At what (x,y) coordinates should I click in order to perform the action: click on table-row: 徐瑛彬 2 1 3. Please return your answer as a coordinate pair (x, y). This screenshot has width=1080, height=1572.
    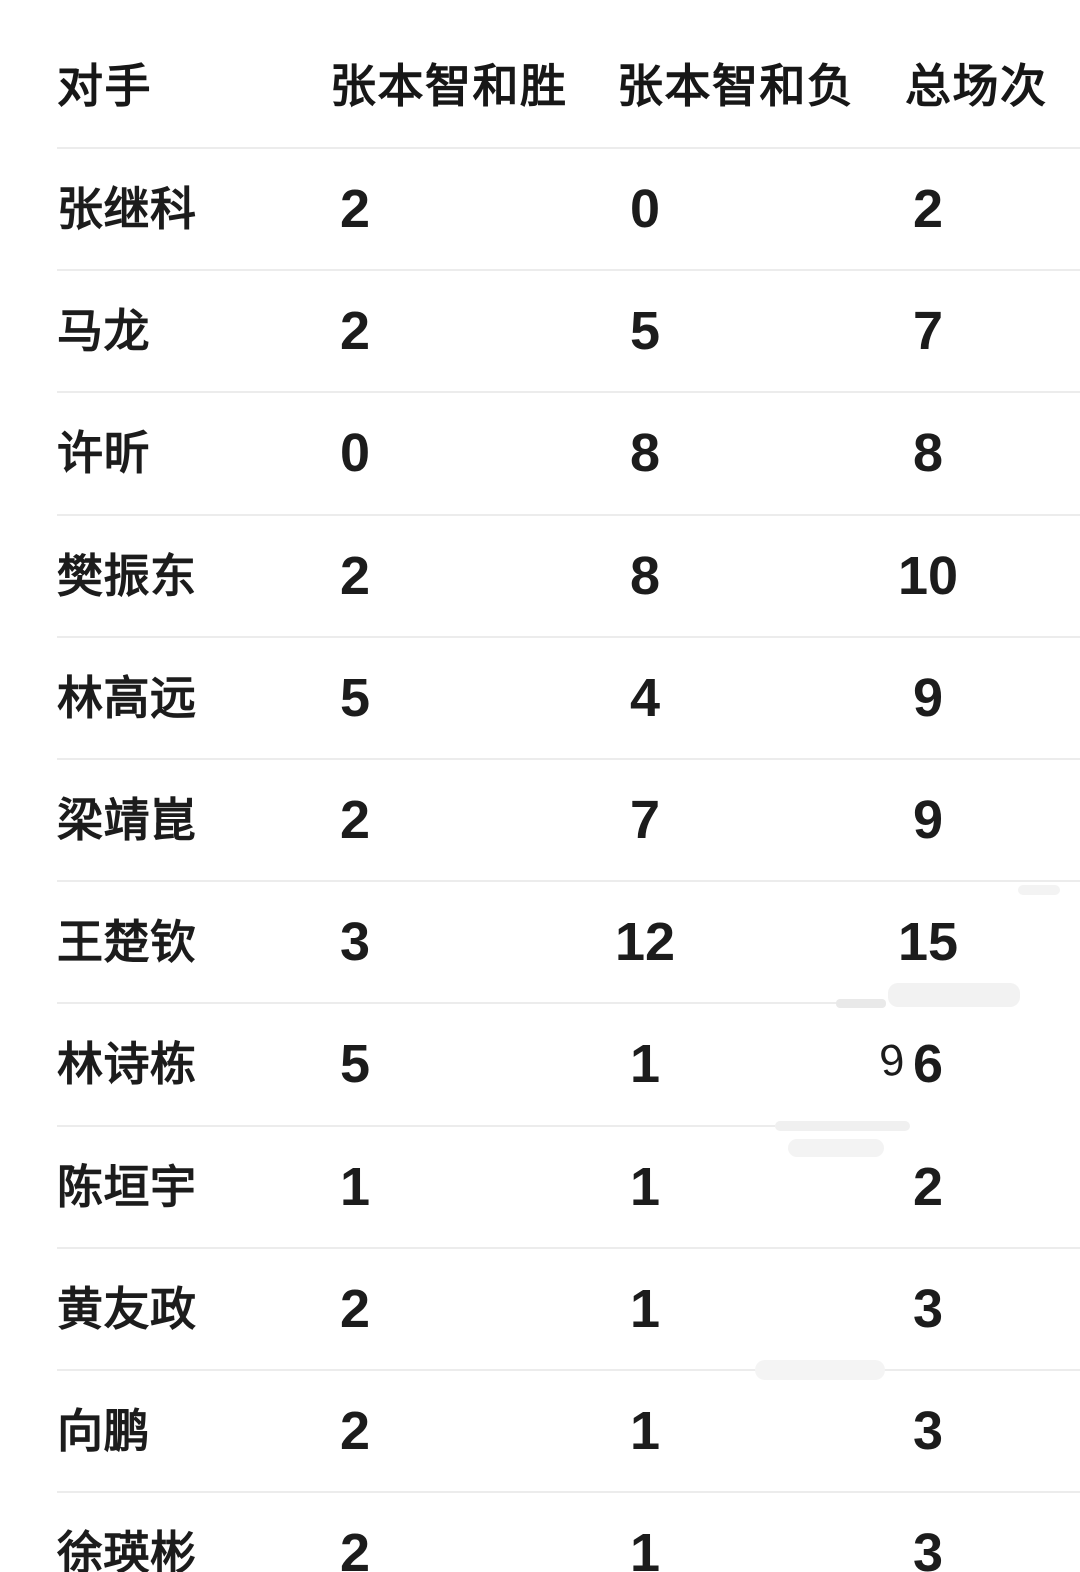
    Looking at the image, I should click on (540, 1531).